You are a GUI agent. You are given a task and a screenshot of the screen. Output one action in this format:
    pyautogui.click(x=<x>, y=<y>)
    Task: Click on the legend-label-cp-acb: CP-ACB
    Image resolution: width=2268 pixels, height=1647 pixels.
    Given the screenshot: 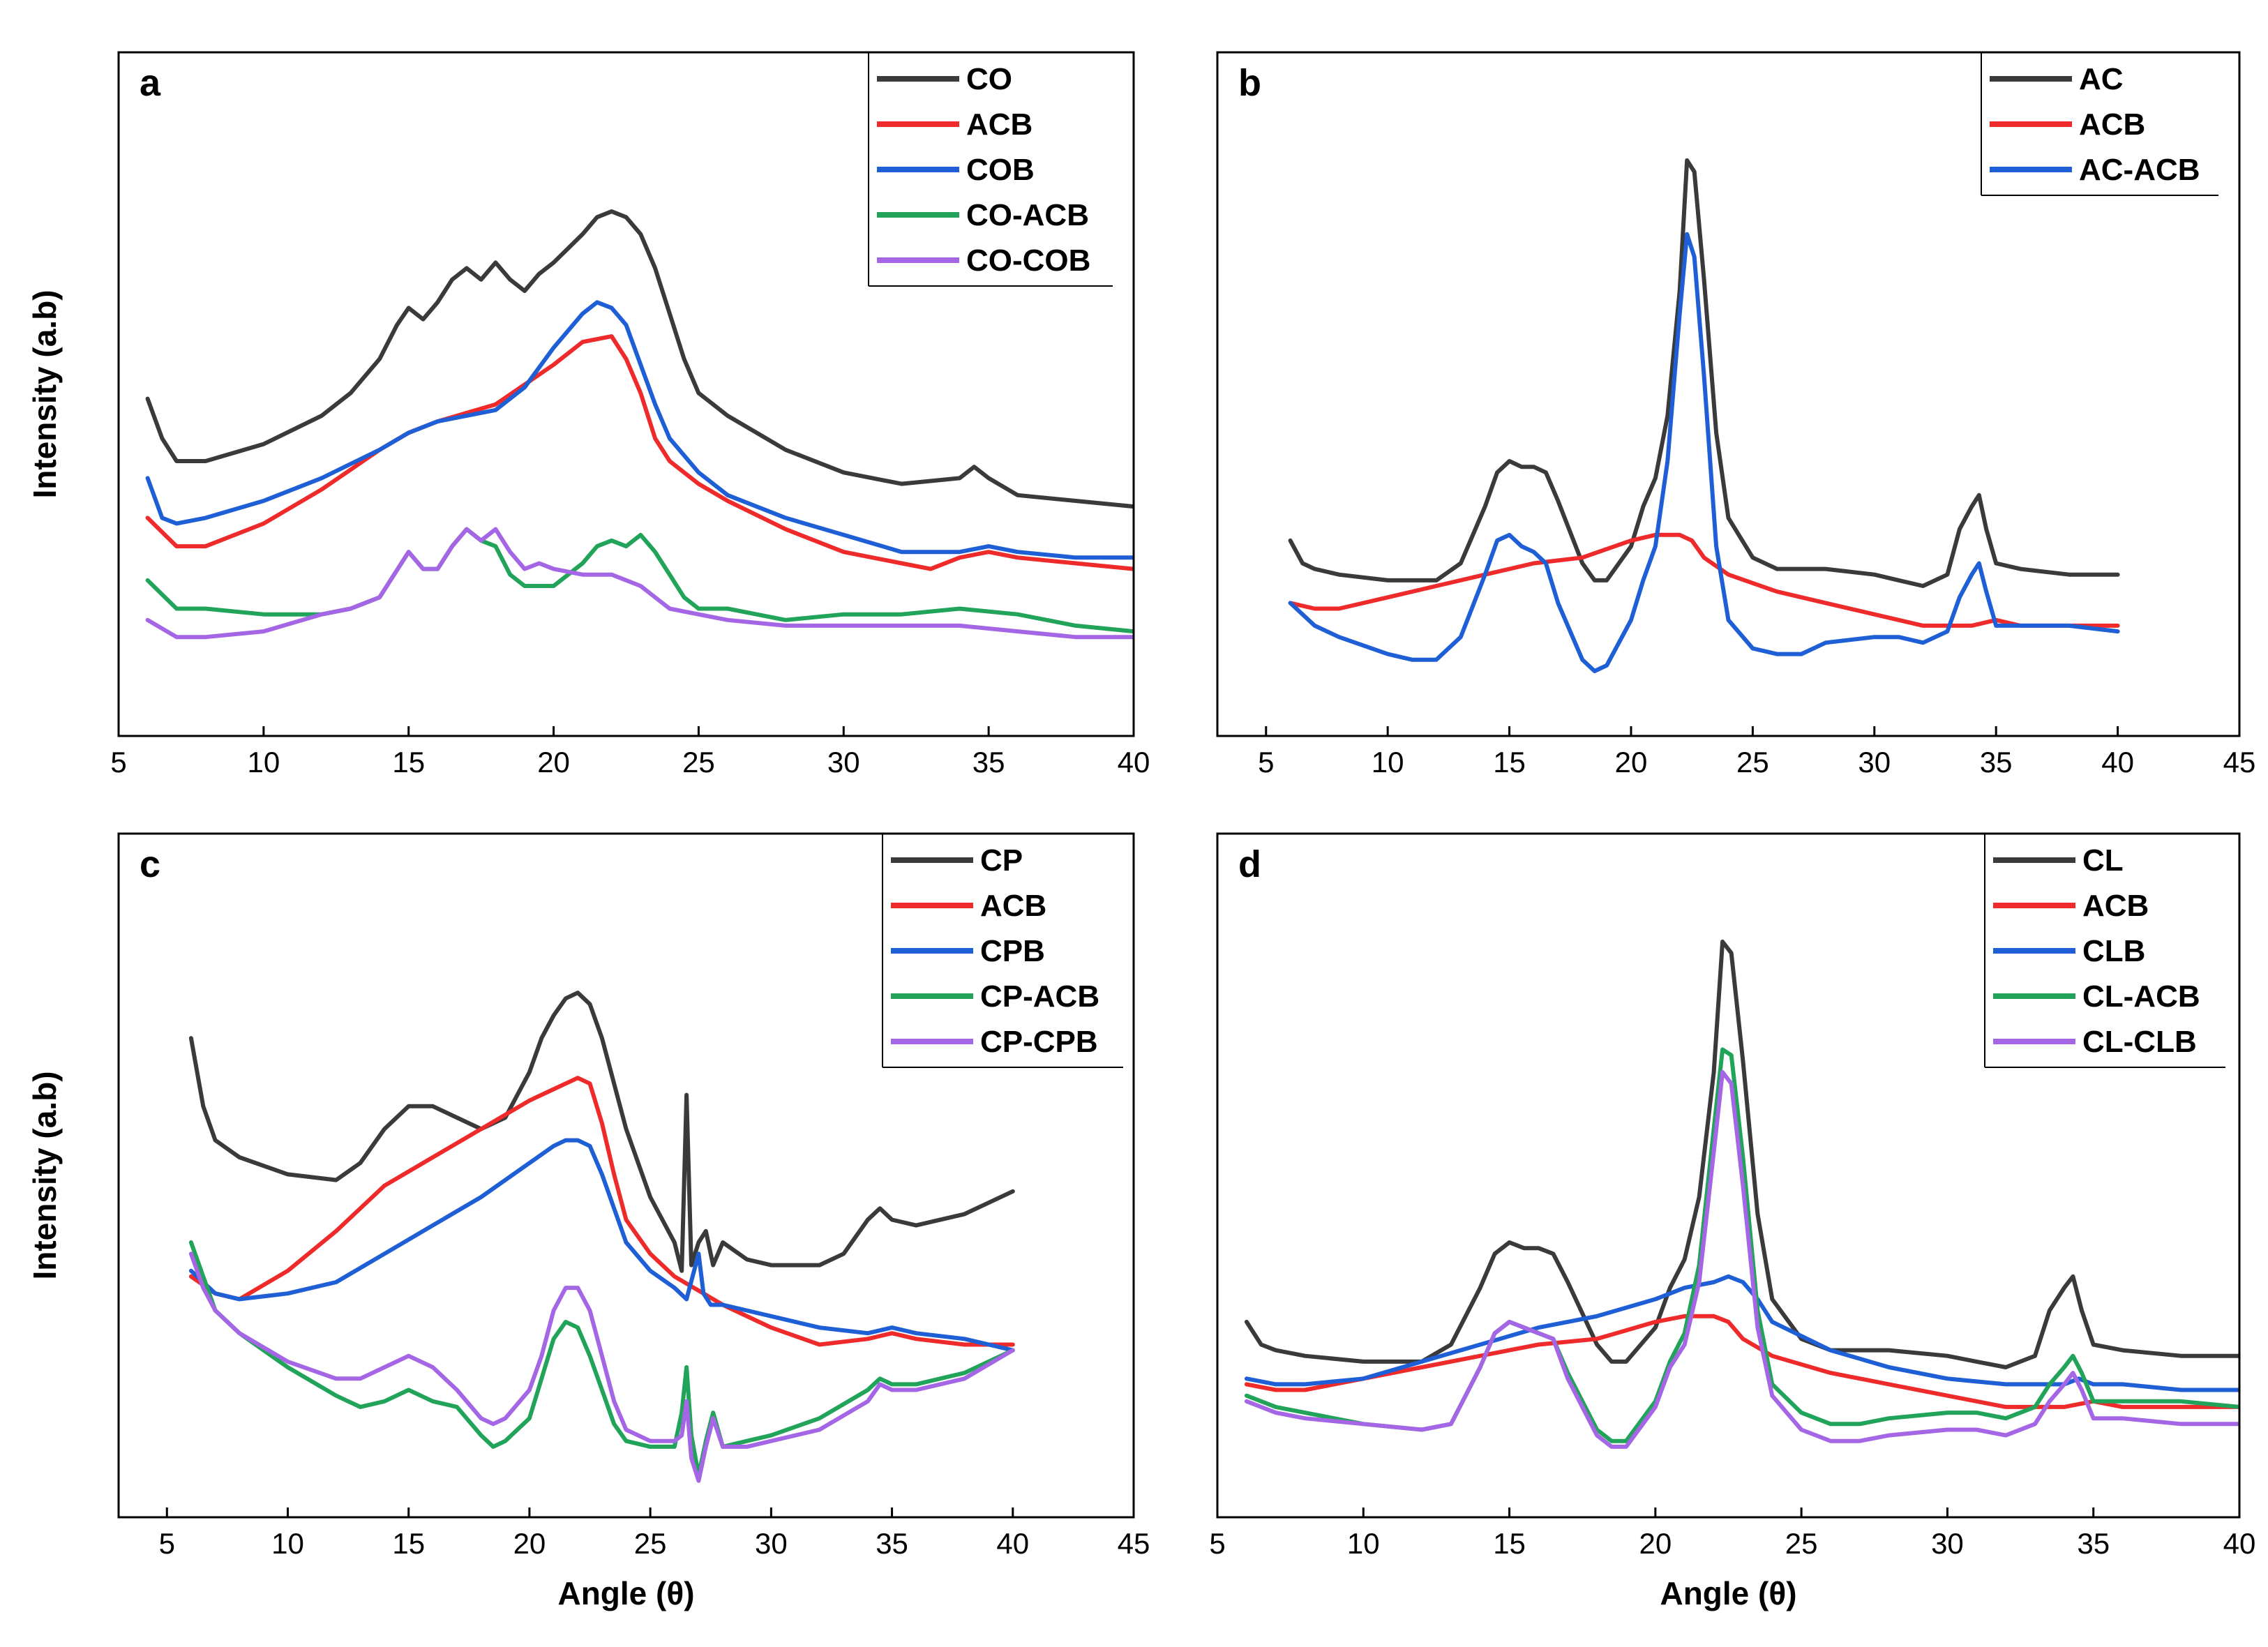 What is the action you would take?
    pyautogui.click(x=1039, y=996)
    